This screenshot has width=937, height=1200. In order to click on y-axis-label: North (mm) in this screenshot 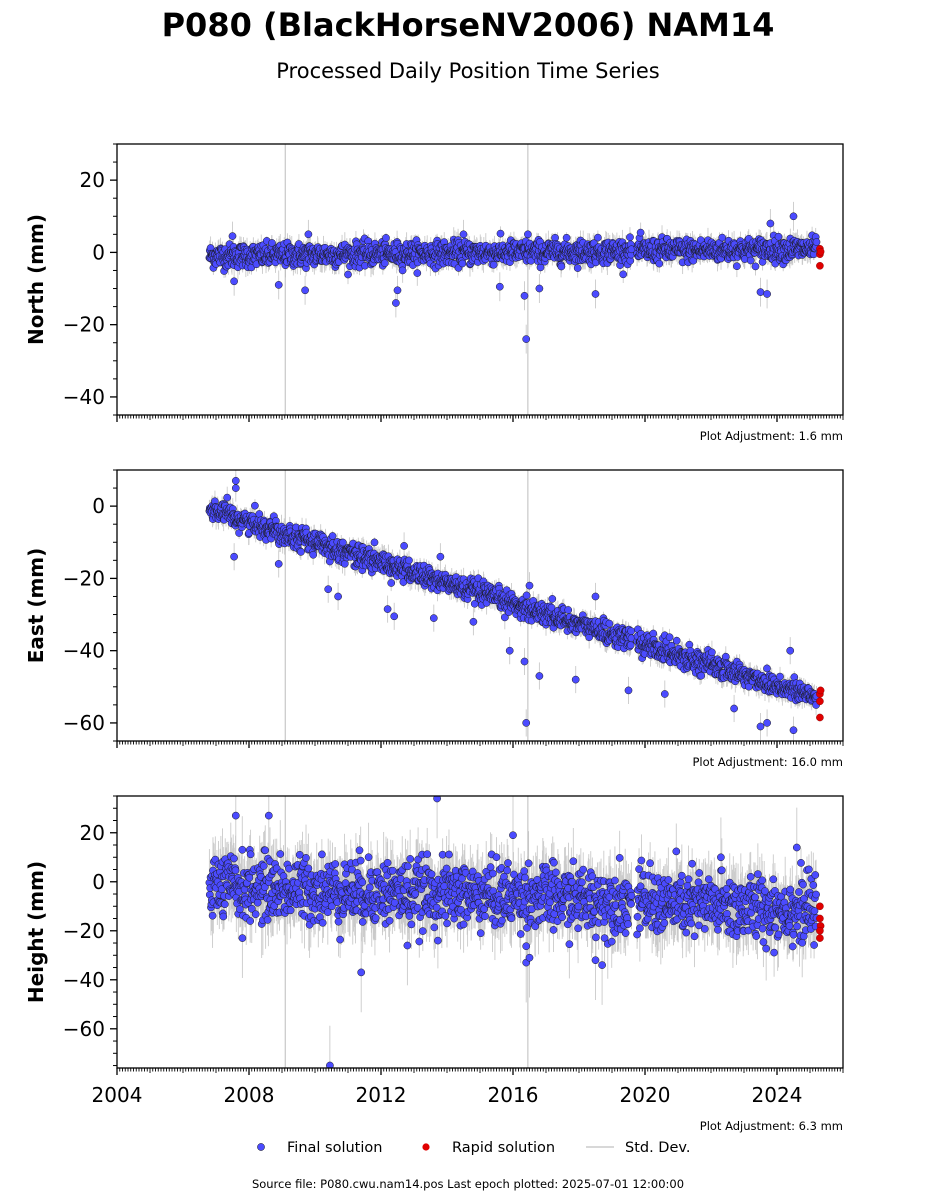, I will do `click(36, 279)`.